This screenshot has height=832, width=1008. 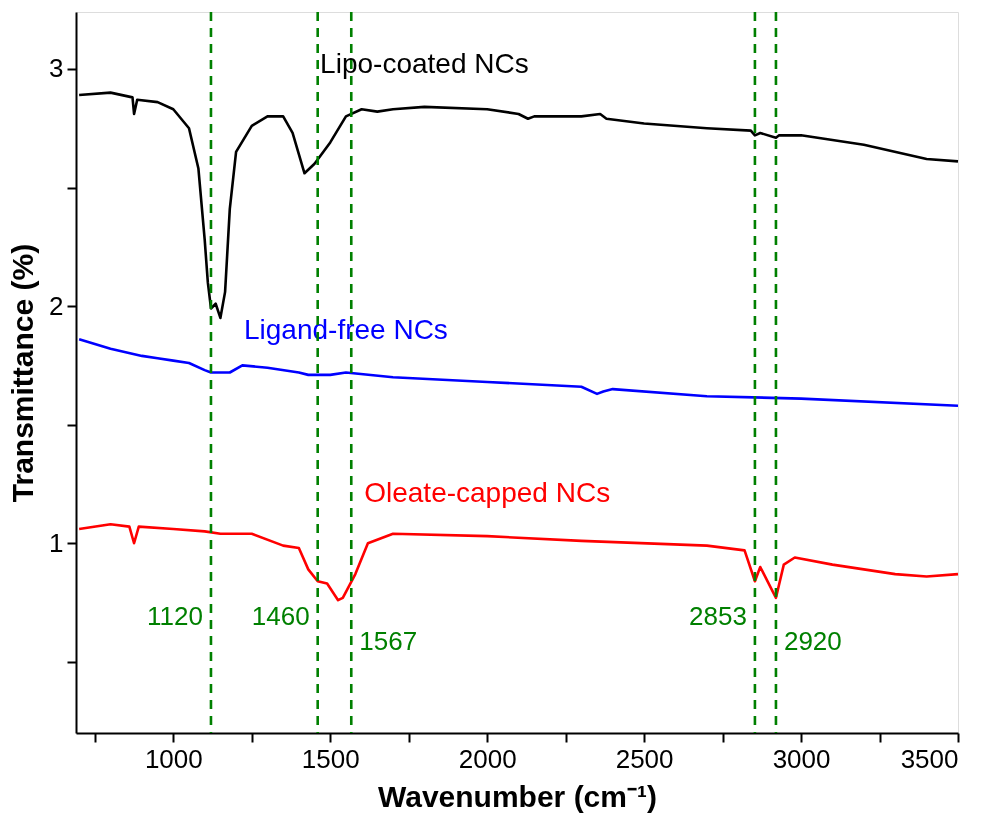 What do you see at coordinates (23, 373) in the screenshot?
I see `y-axis-title: Transmittance (%)` at bounding box center [23, 373].